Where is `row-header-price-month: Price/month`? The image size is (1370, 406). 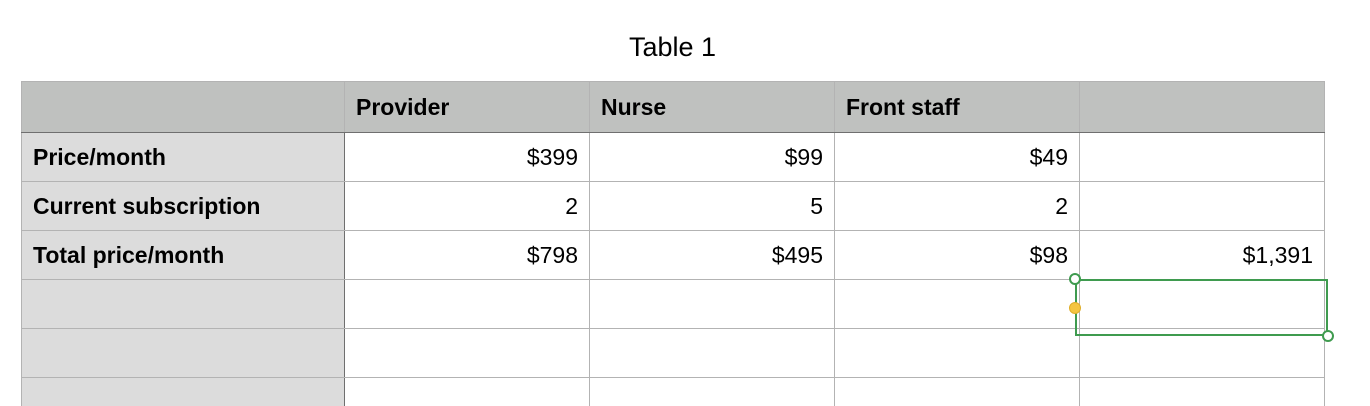
row-header-price-month: Price/month is located at coordinates (183, 157).